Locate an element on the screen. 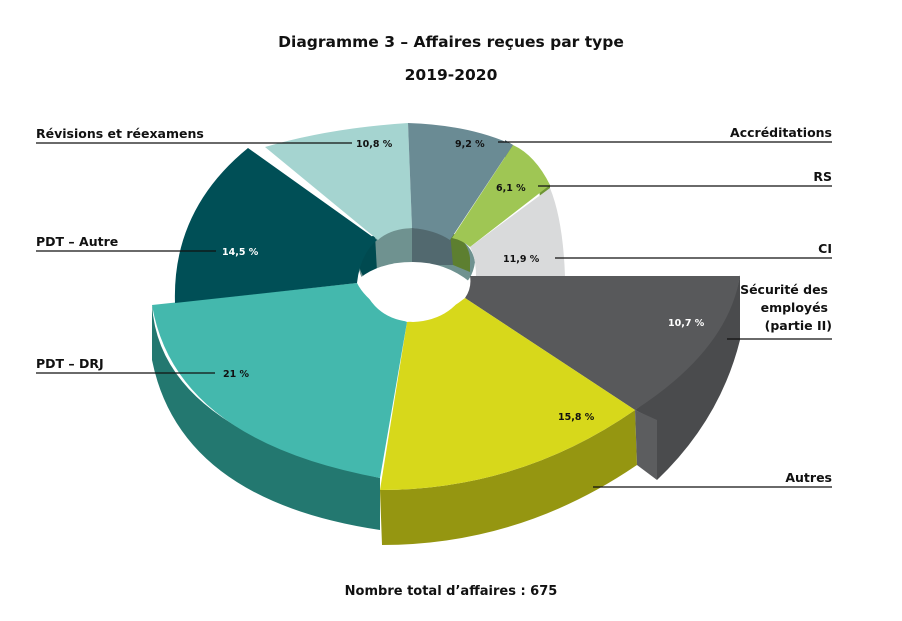  slice-side-securite-front is located at coordinates (646, 445).